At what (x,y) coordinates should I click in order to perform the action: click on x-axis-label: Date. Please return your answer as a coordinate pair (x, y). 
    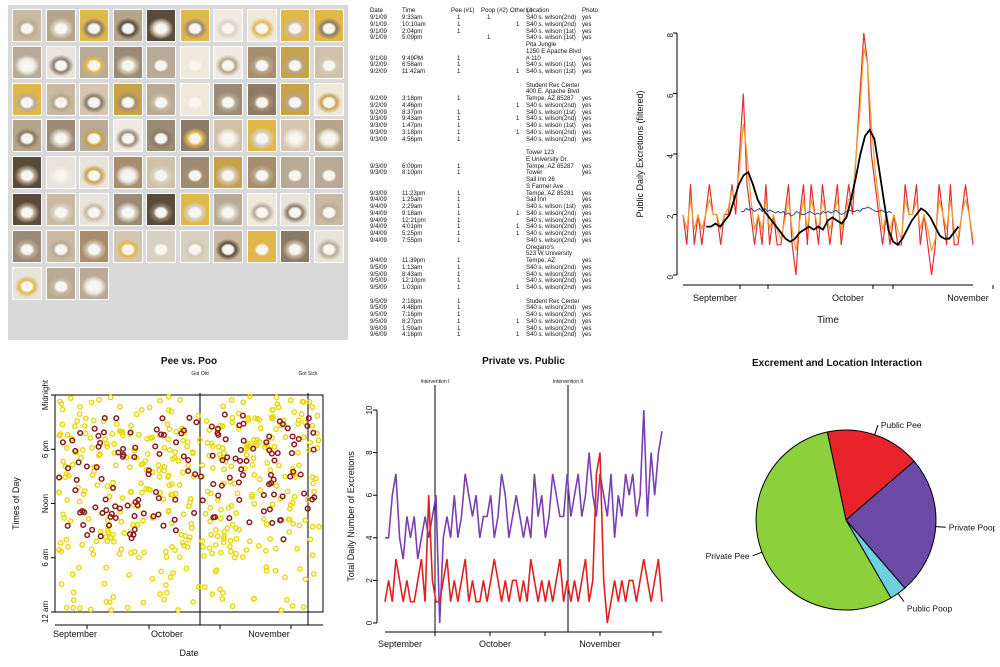
    Looking at the image, I should click on (188, 653).